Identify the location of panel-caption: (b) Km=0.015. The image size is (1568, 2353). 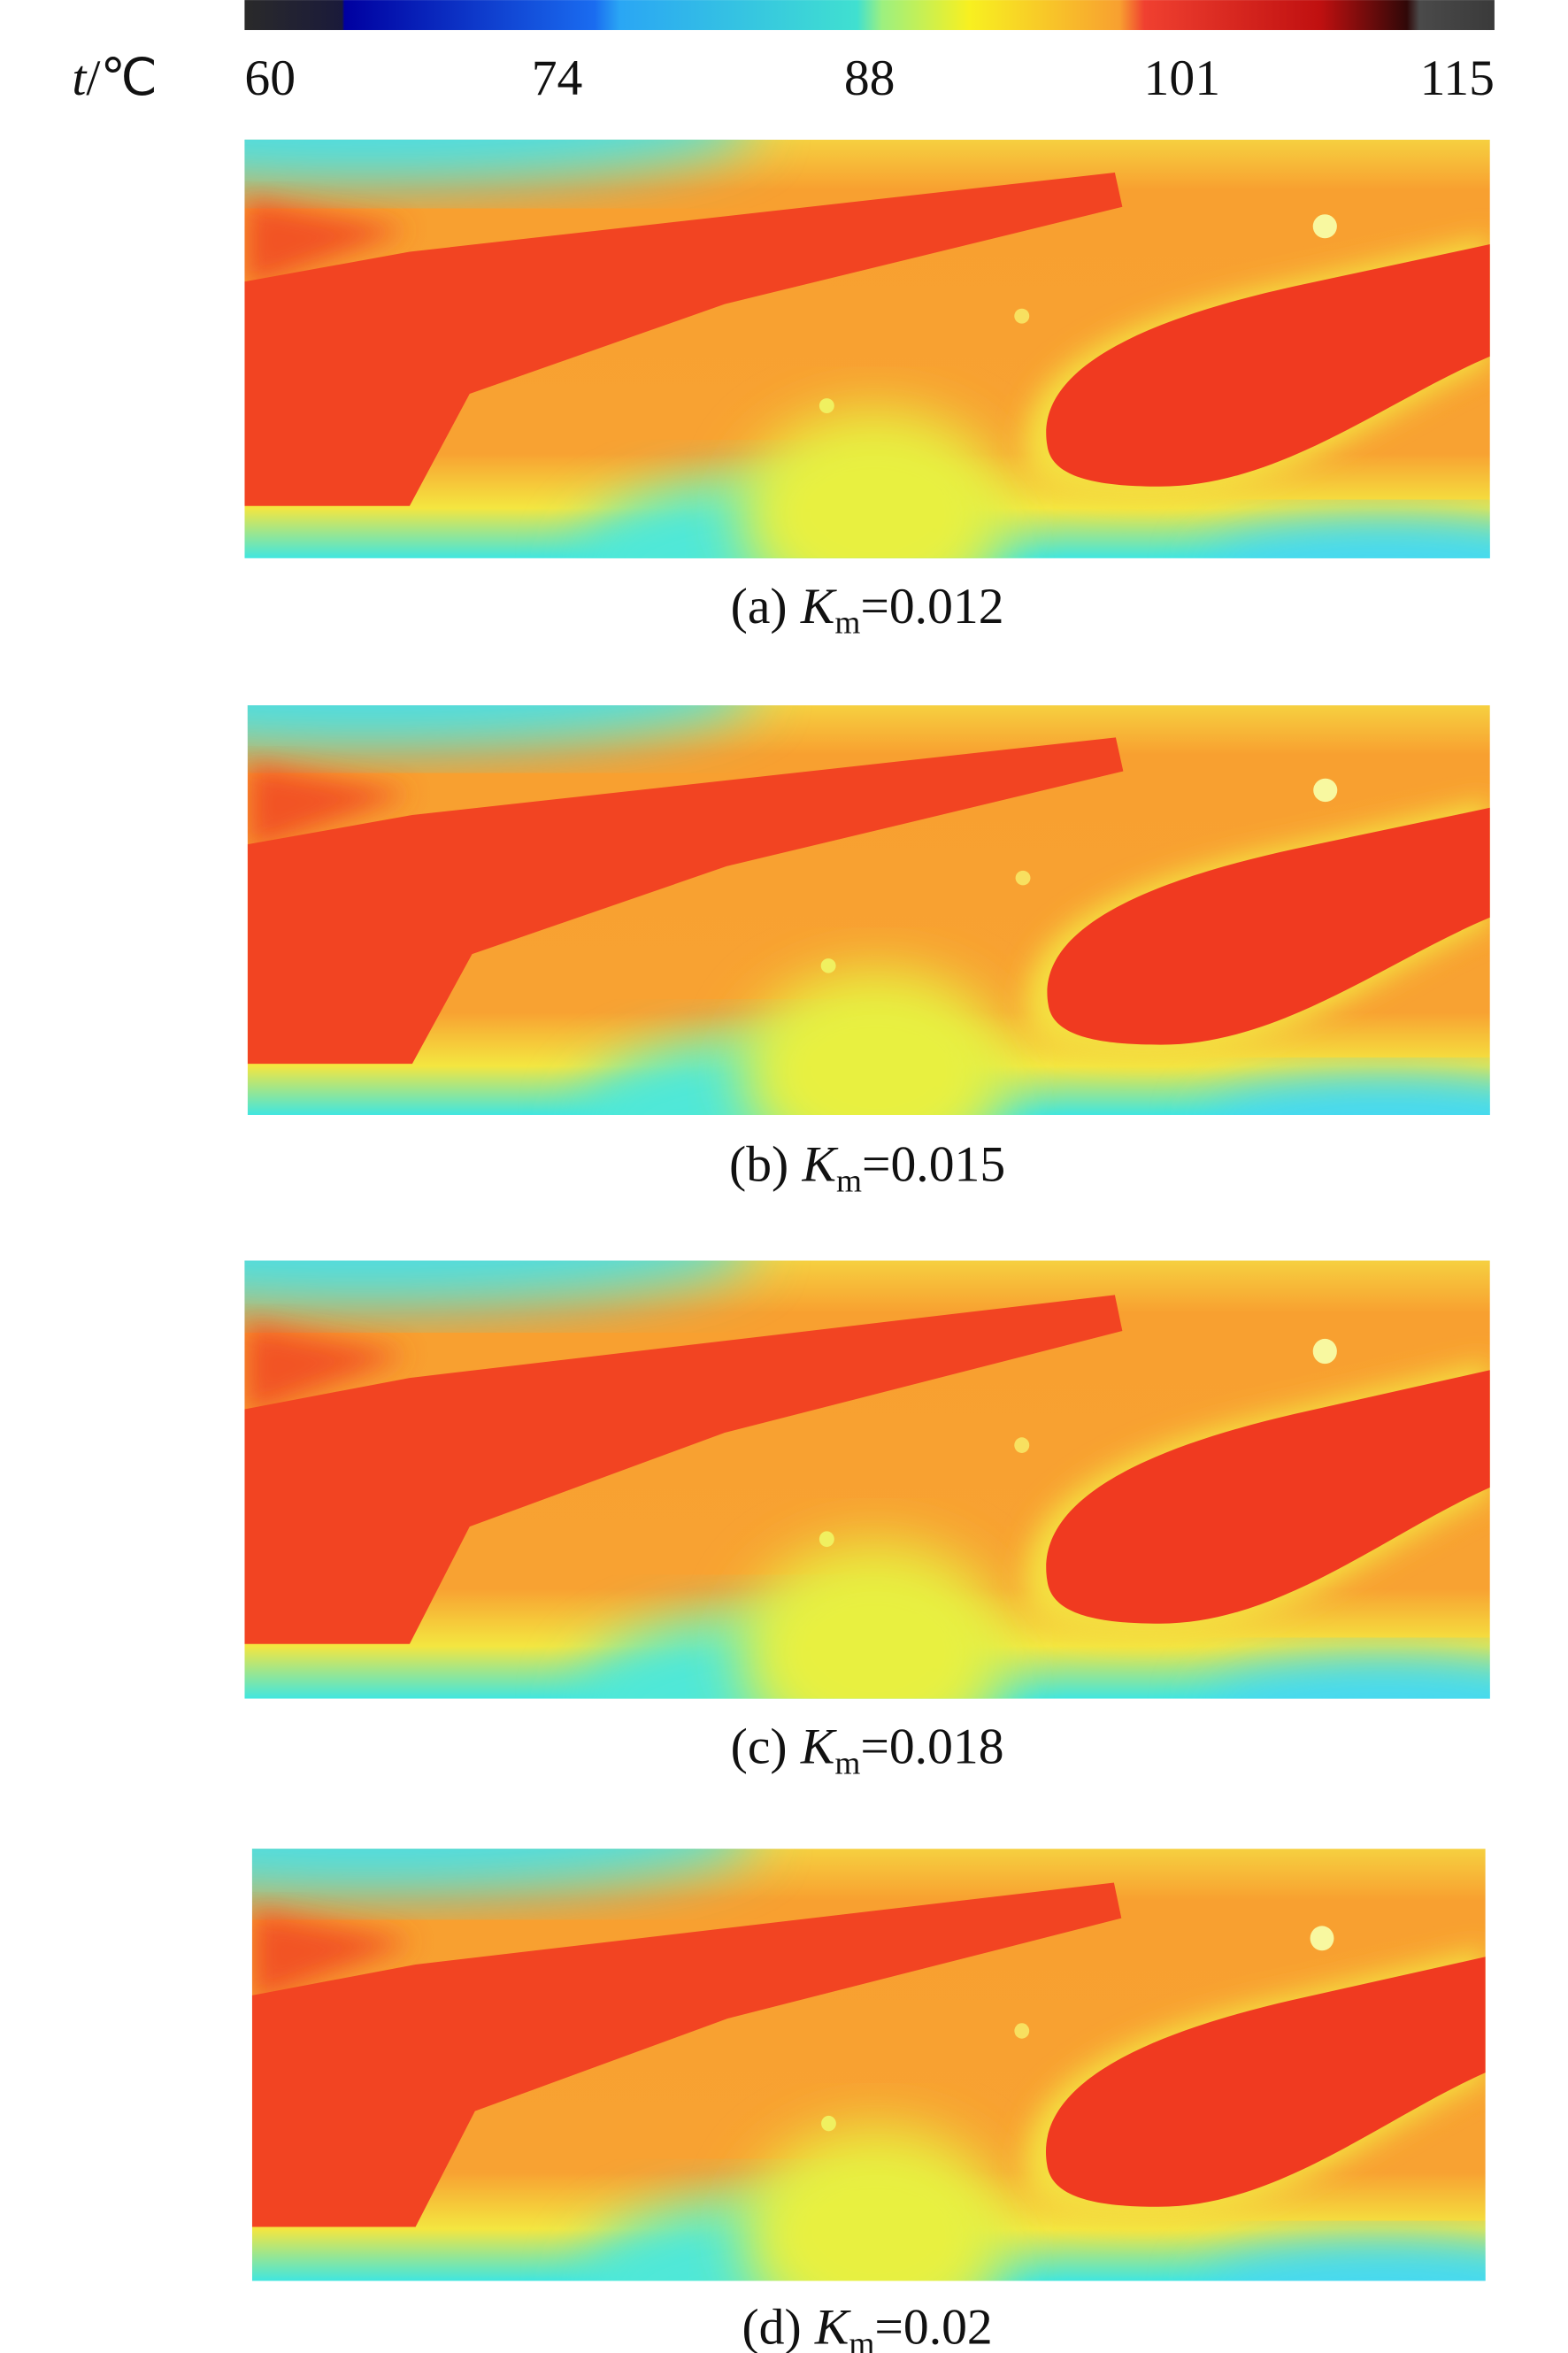
(867, 1169).